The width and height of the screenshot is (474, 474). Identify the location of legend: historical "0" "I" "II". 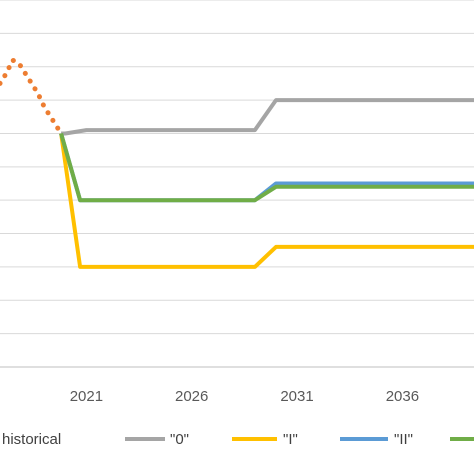
(238, 439).